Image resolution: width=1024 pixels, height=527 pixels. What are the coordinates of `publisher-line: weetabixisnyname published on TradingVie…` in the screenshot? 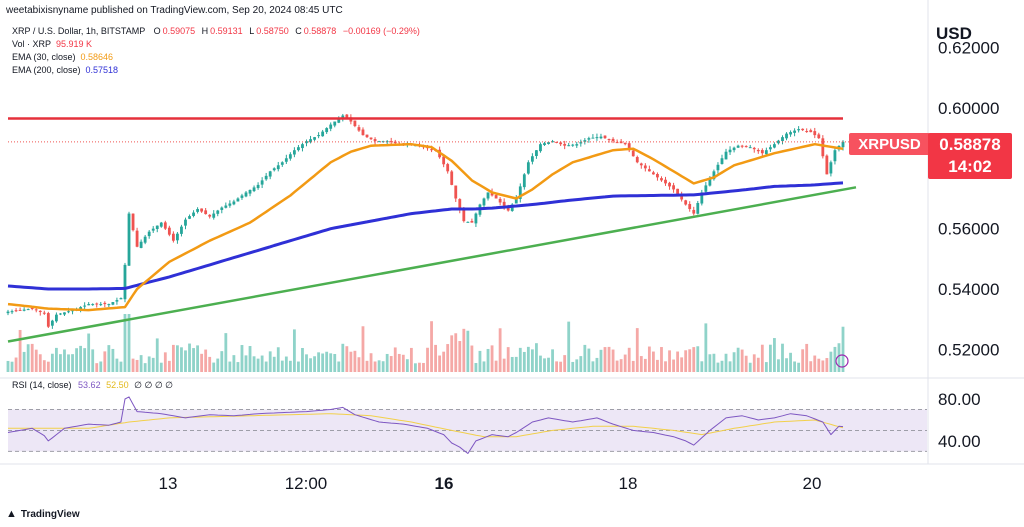 It's located at (174, 10).